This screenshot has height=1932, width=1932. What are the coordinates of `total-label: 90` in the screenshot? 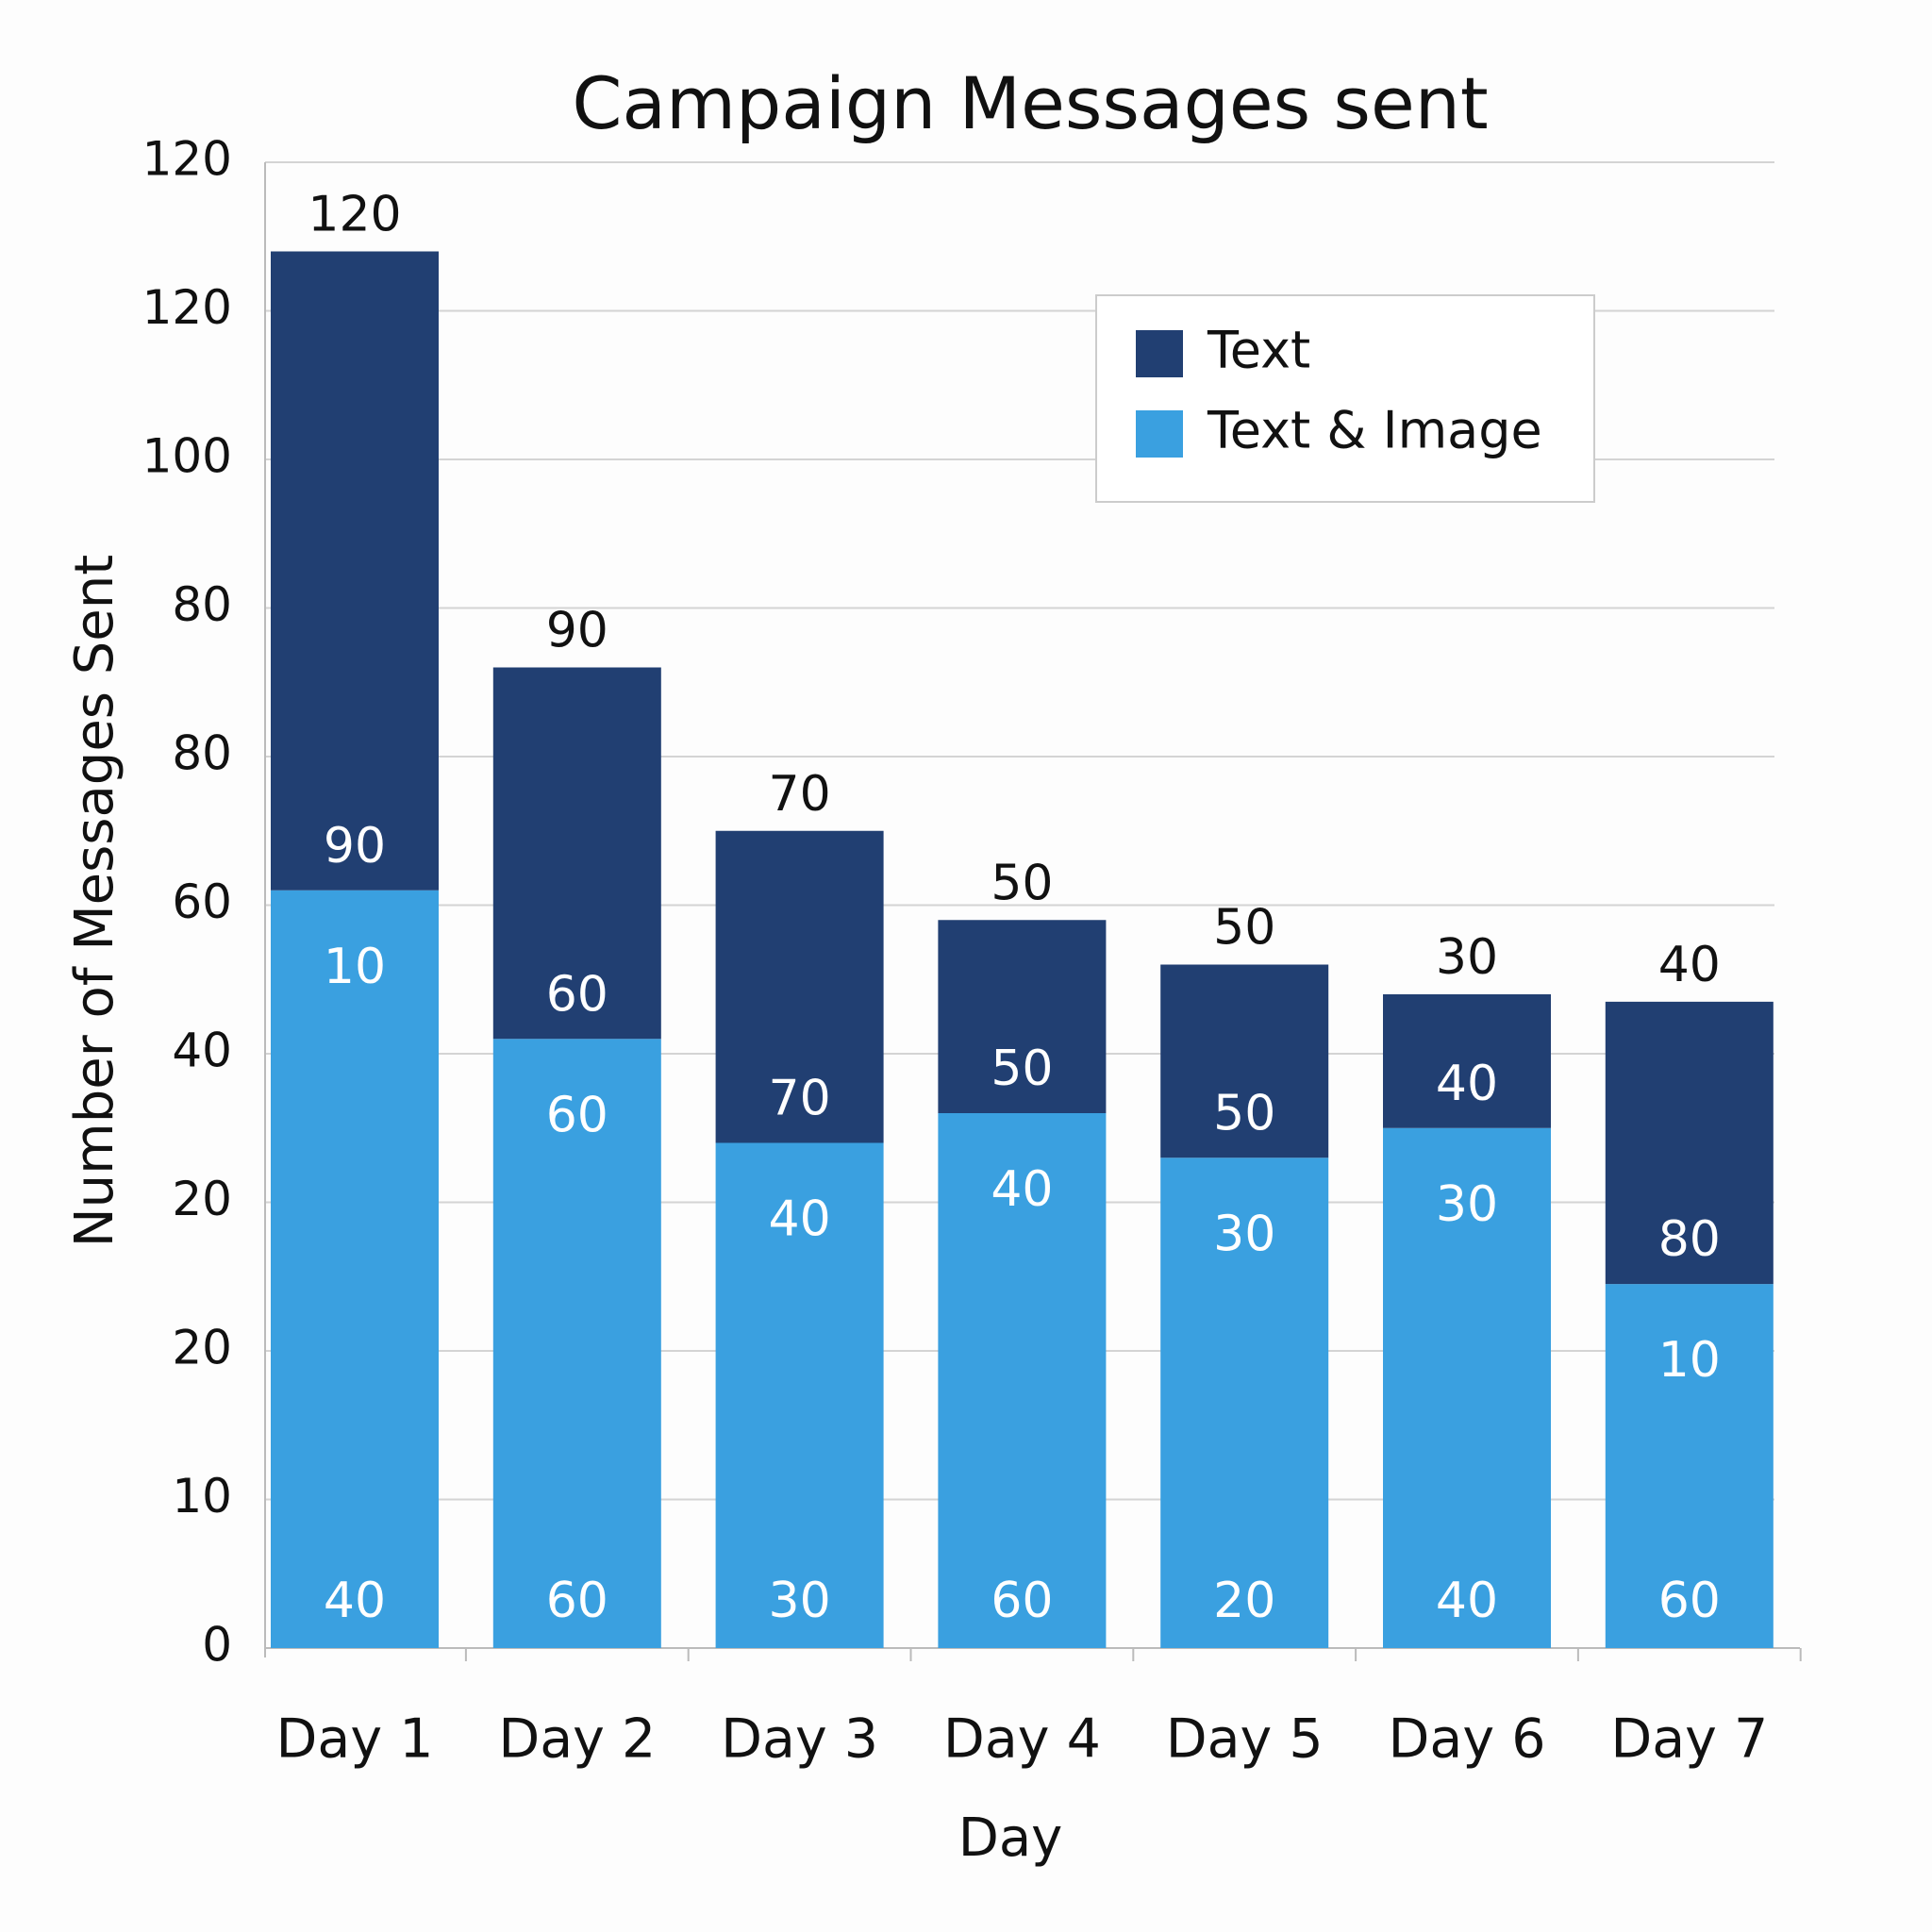 It's located at (577, 631).